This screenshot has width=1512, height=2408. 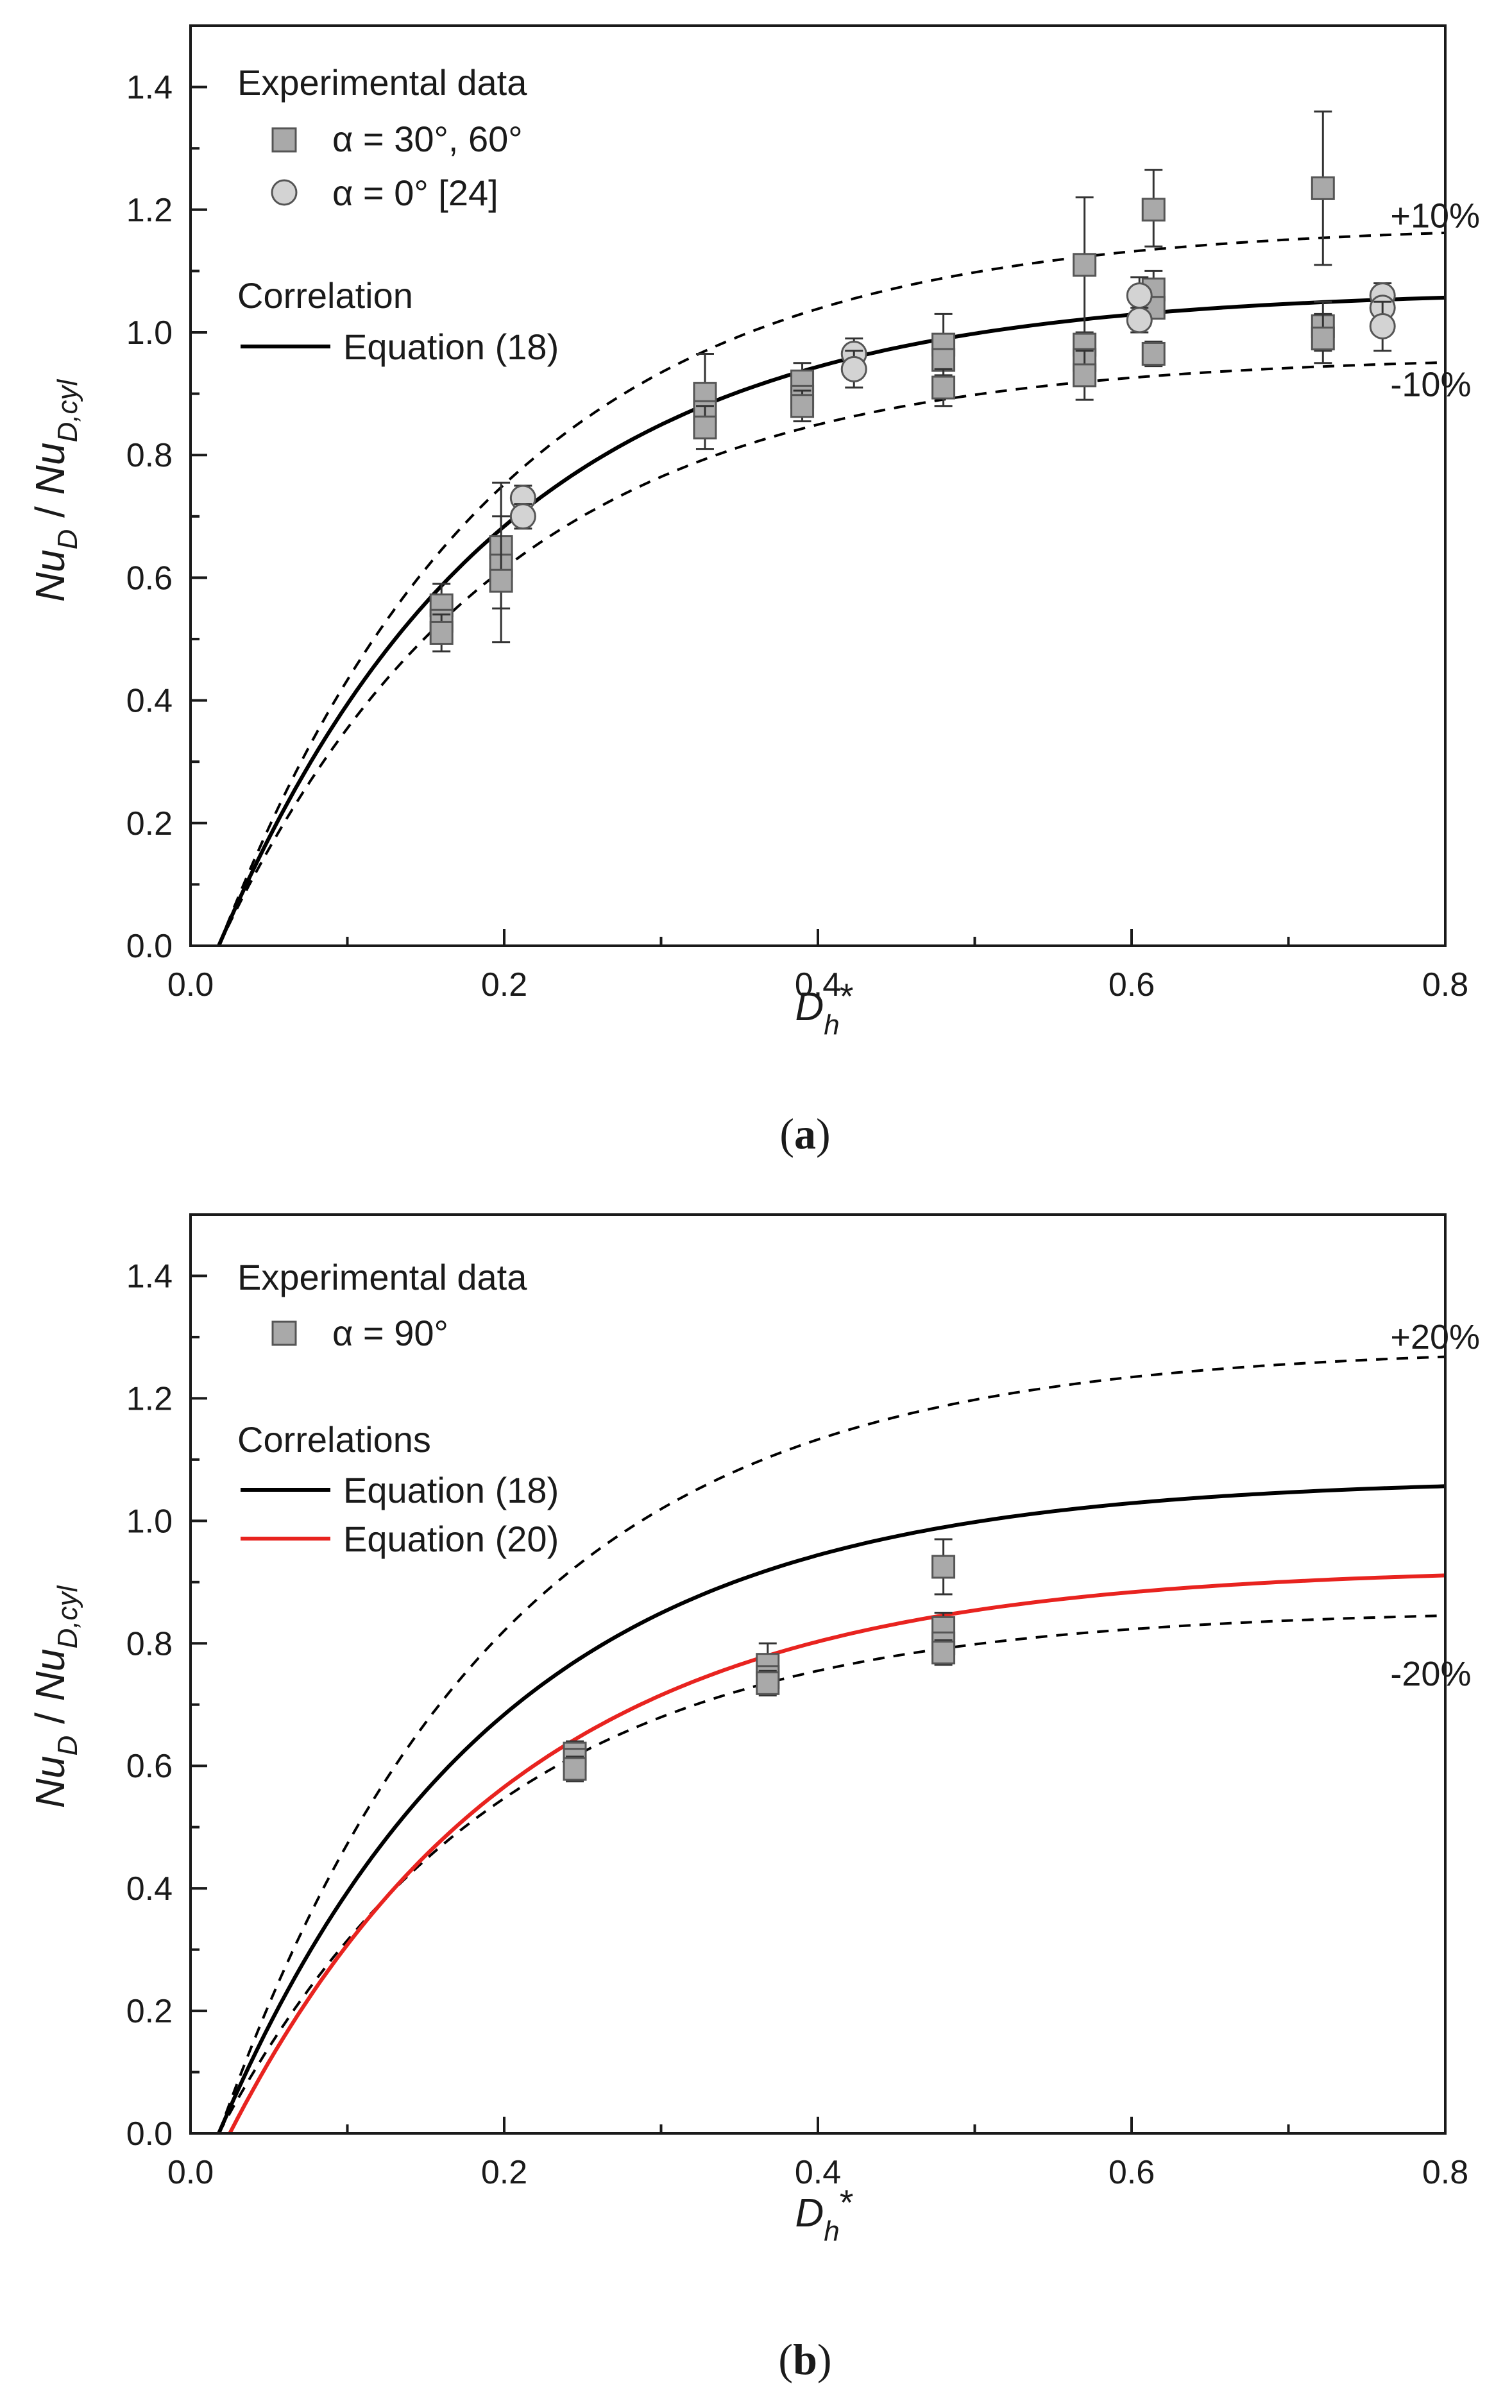 I want to click on panel-b-x-axis-title: Dh*, so click(x=824, y=2214).